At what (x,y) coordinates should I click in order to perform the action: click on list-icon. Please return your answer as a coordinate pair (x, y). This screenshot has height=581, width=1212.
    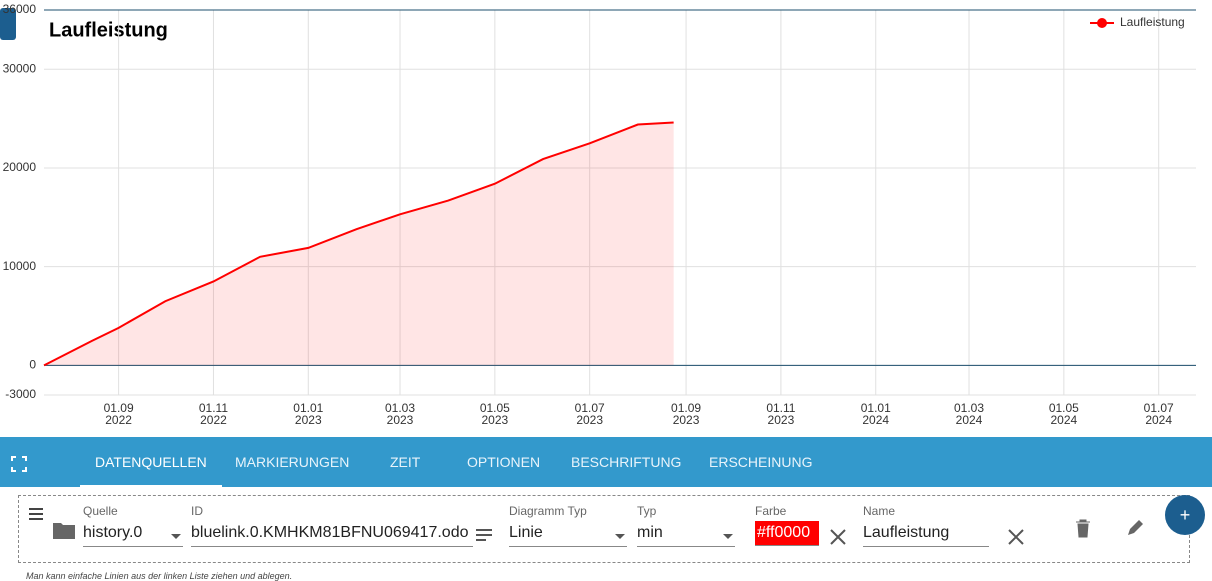
    Looking at the image, I should click on (484, 536).